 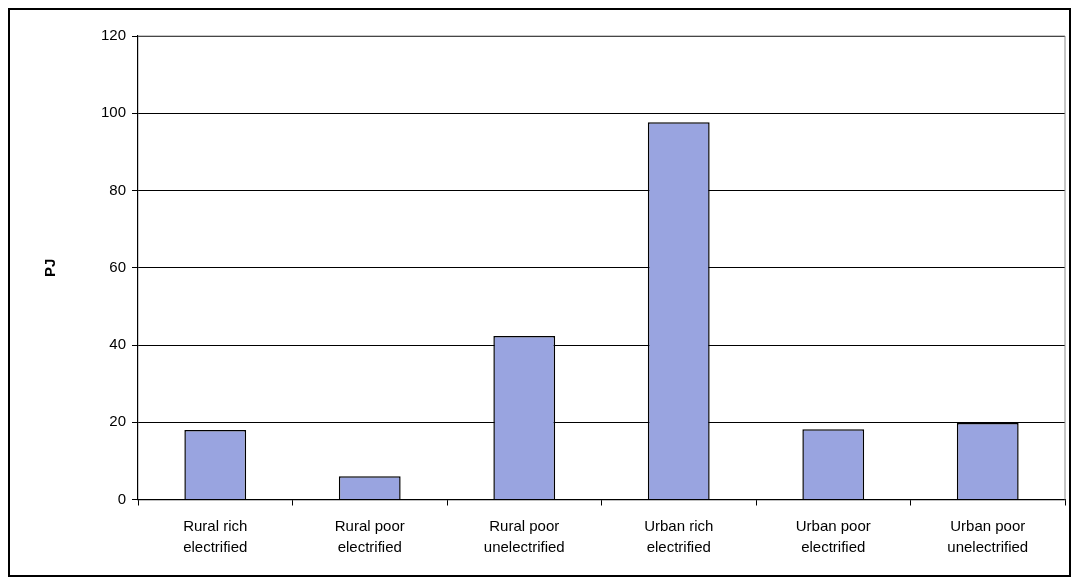 I want to click on y-tick-label: 100, so click(x=113, y=112).